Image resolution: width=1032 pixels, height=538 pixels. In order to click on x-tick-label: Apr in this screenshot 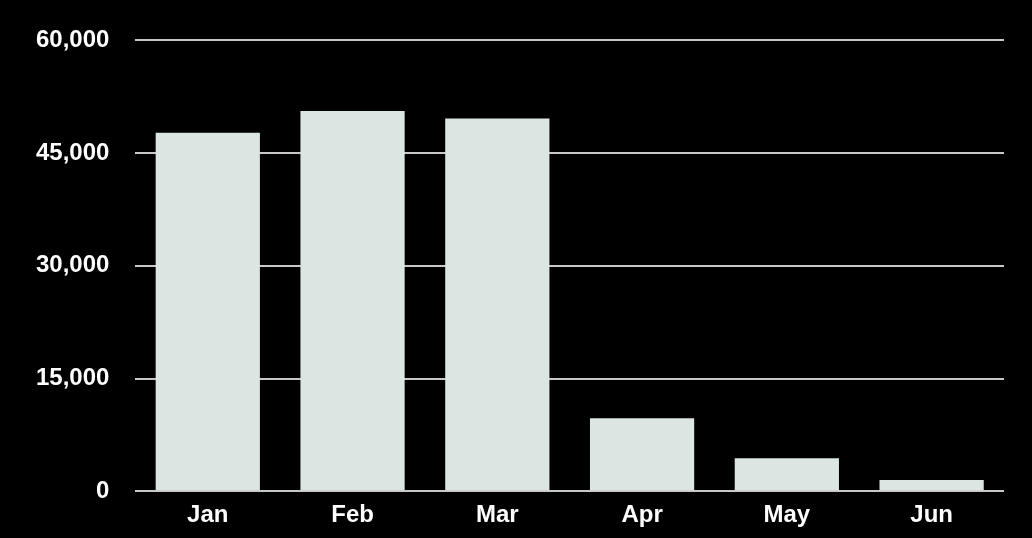, I will do `click(642, 514)`.